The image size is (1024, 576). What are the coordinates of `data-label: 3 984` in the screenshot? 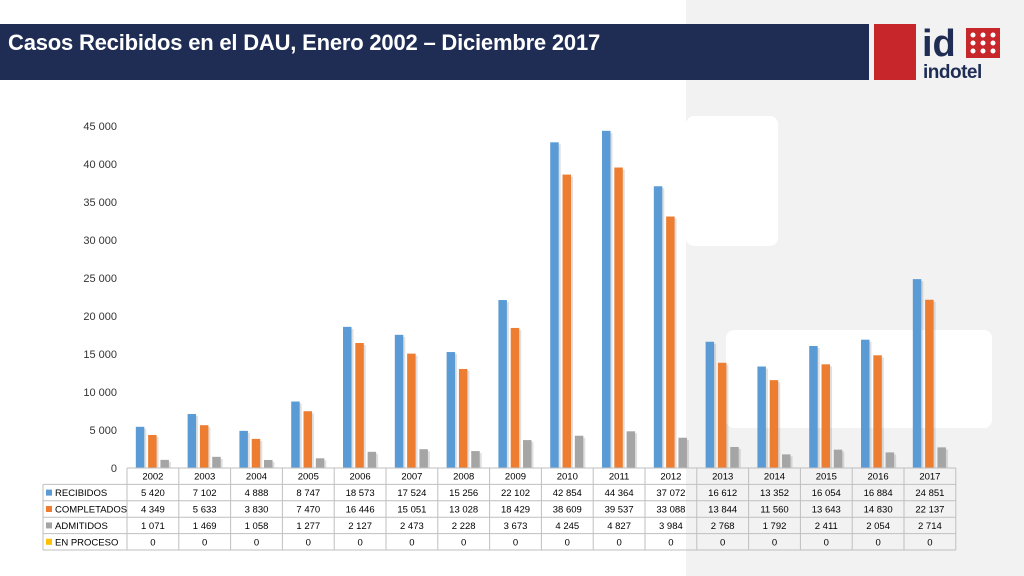 It's located at (671, 526).